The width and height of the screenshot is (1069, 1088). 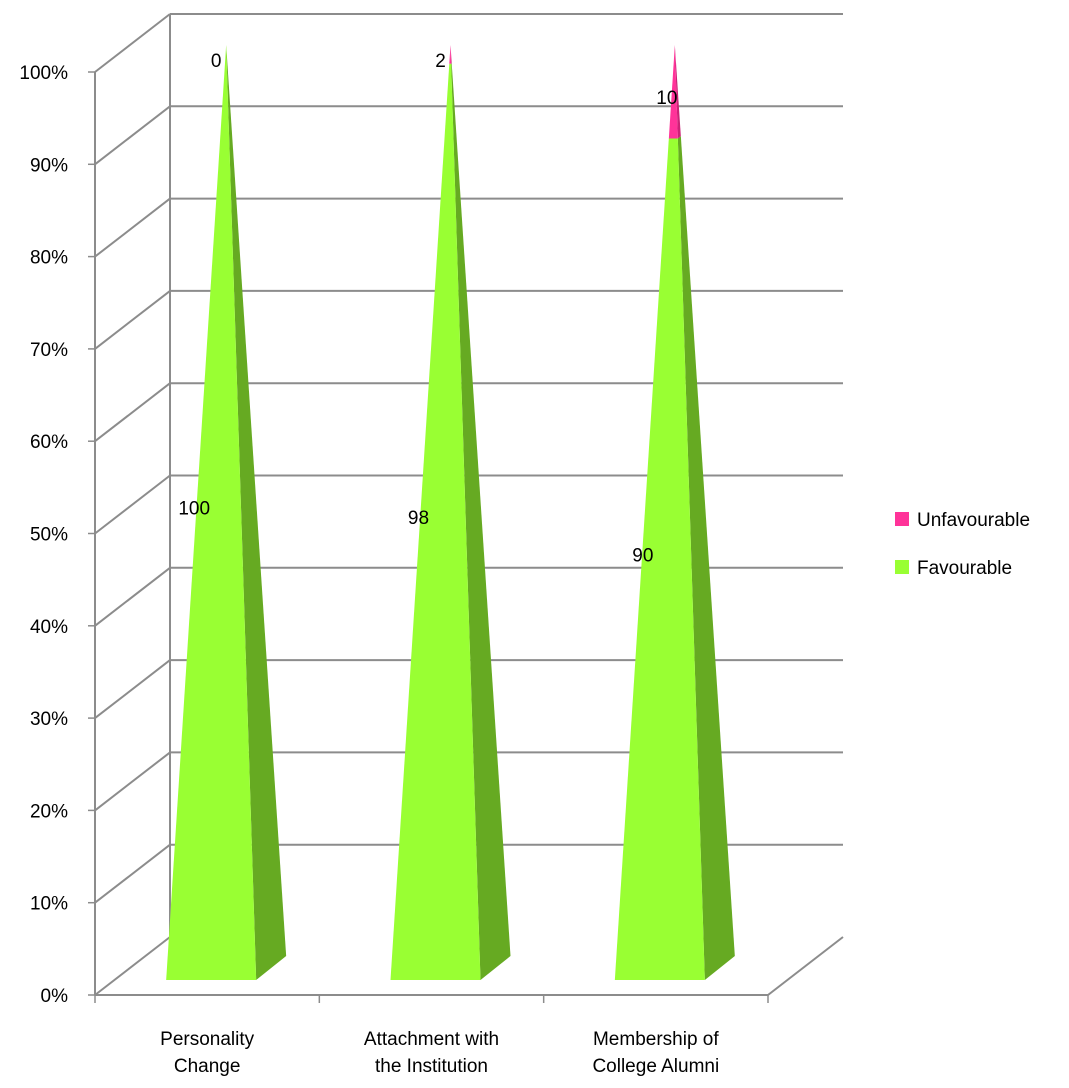 What do you see at coordinates (49, 258) in the screenshot?
I see `y-tick-label: 80%` at bounding box center [49, 258].